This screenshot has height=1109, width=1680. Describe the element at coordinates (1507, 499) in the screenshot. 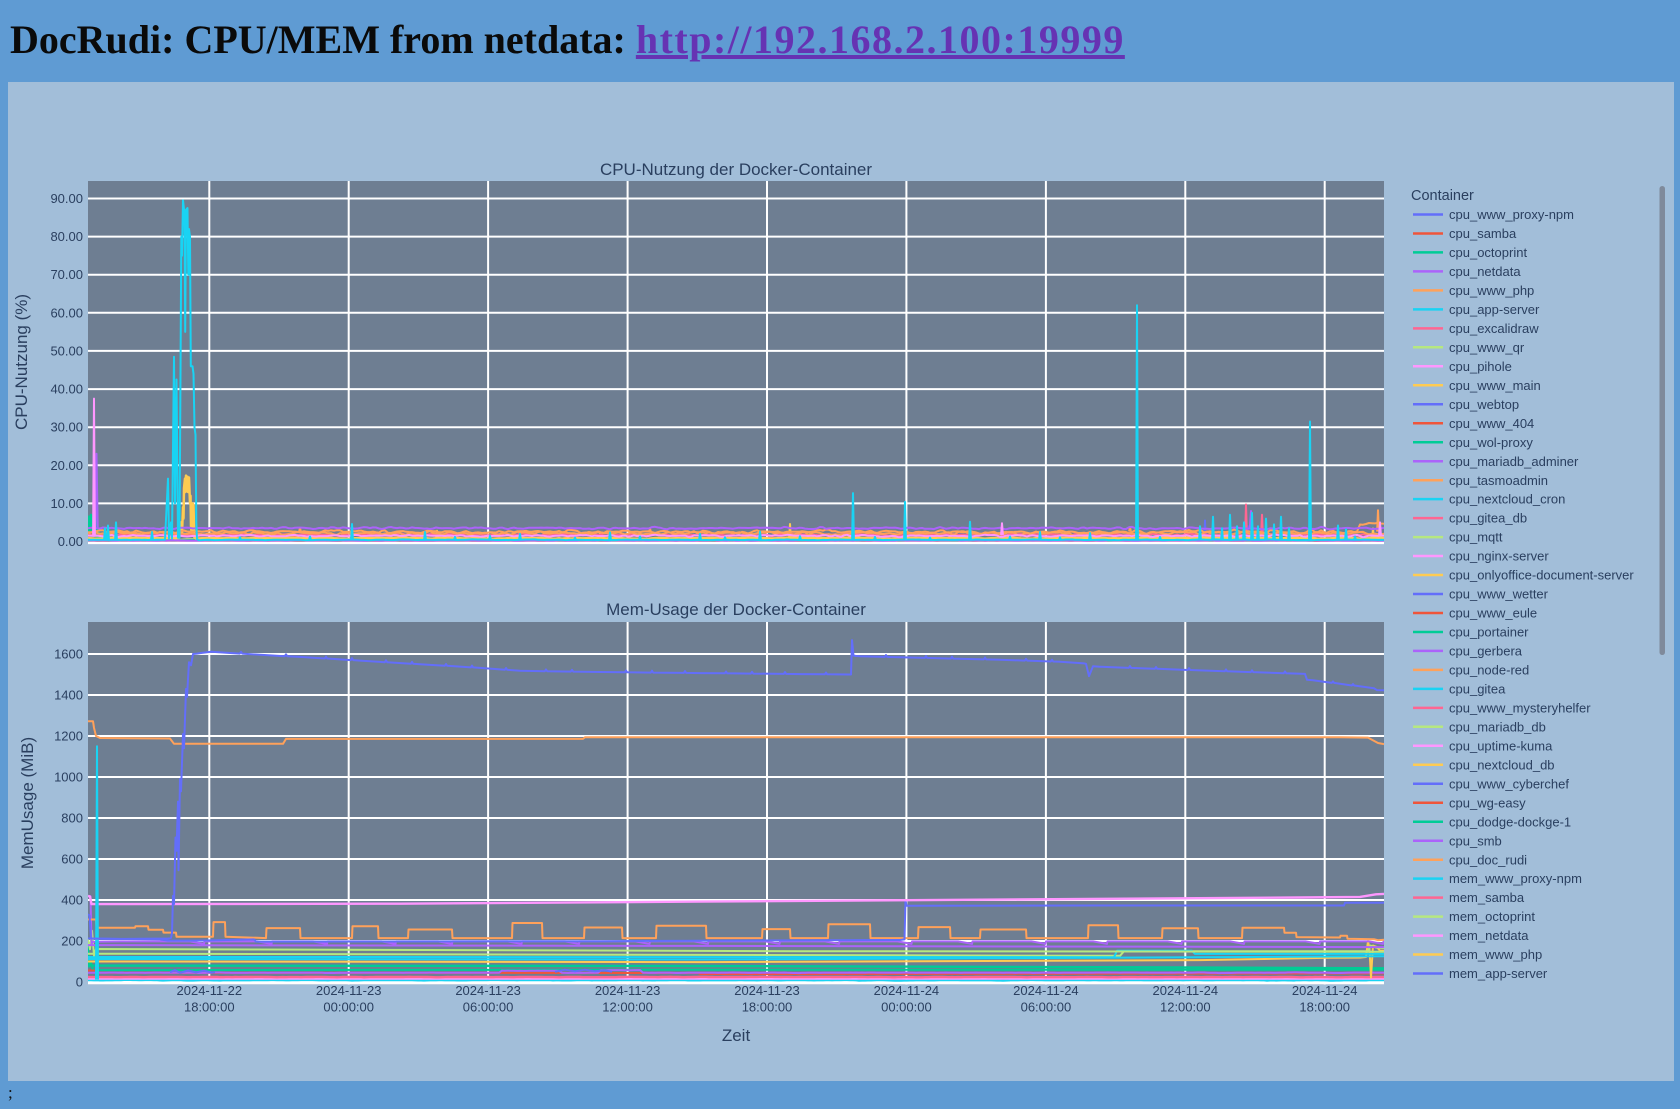

I see `svg-text: cpu_nextcloud_cron` at that location.